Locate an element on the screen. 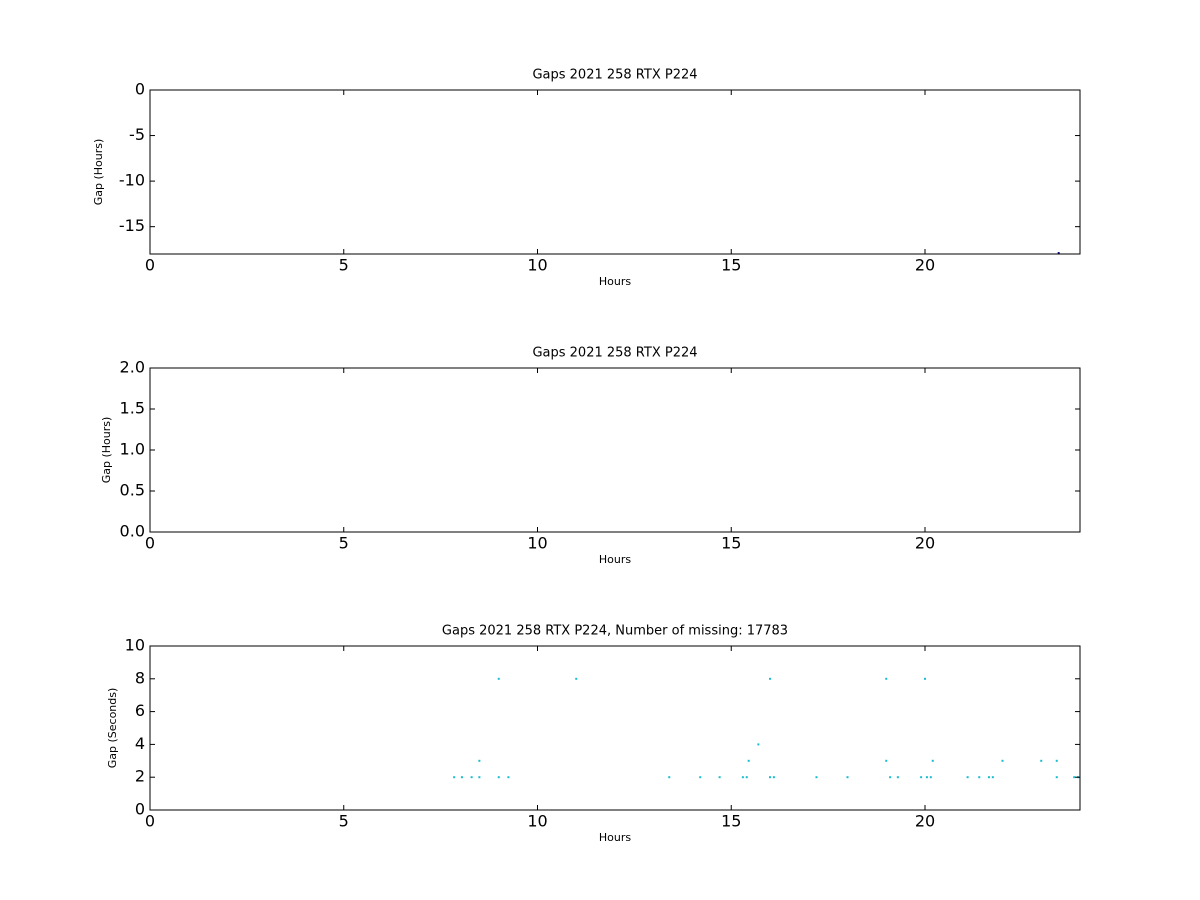 The image size is (1200, 900). y-tick-label: 1.0 is located at coordinates (132, 449).